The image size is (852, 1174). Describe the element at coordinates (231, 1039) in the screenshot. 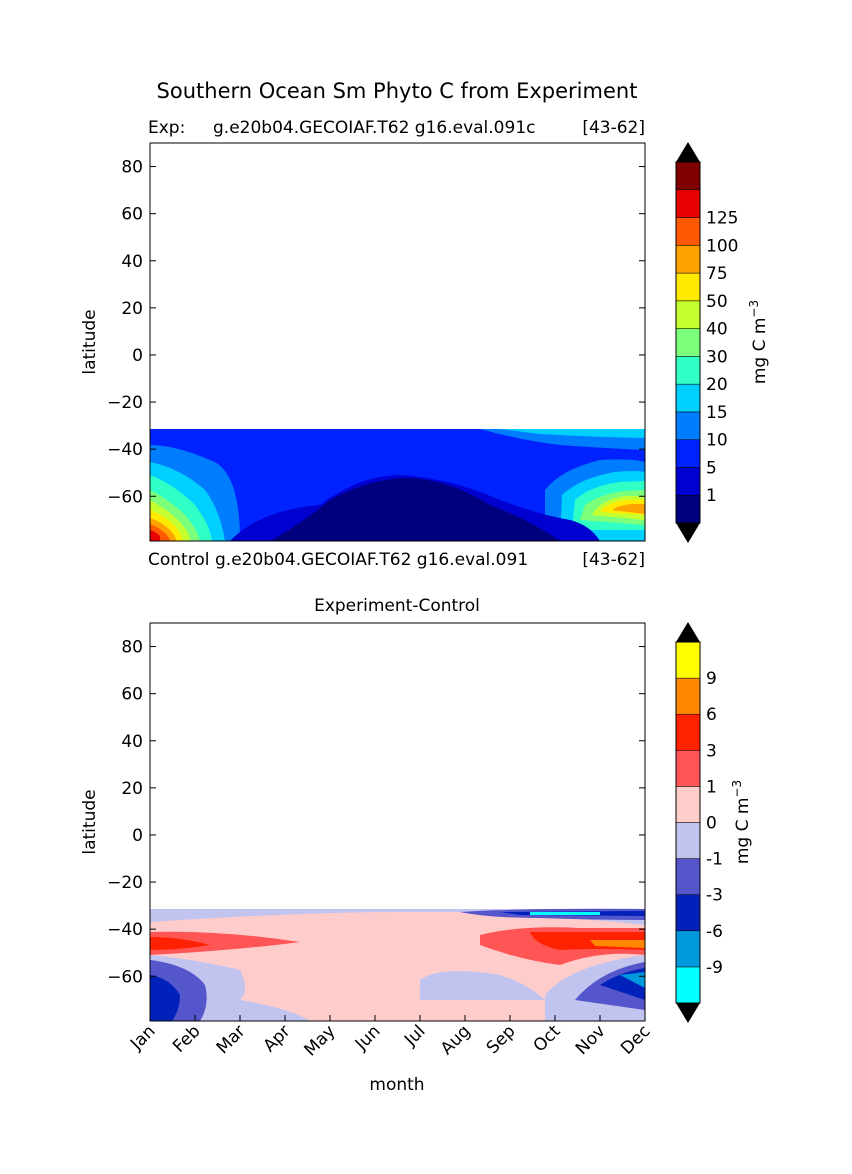

I see `x-tick-label: Mar` at that location.